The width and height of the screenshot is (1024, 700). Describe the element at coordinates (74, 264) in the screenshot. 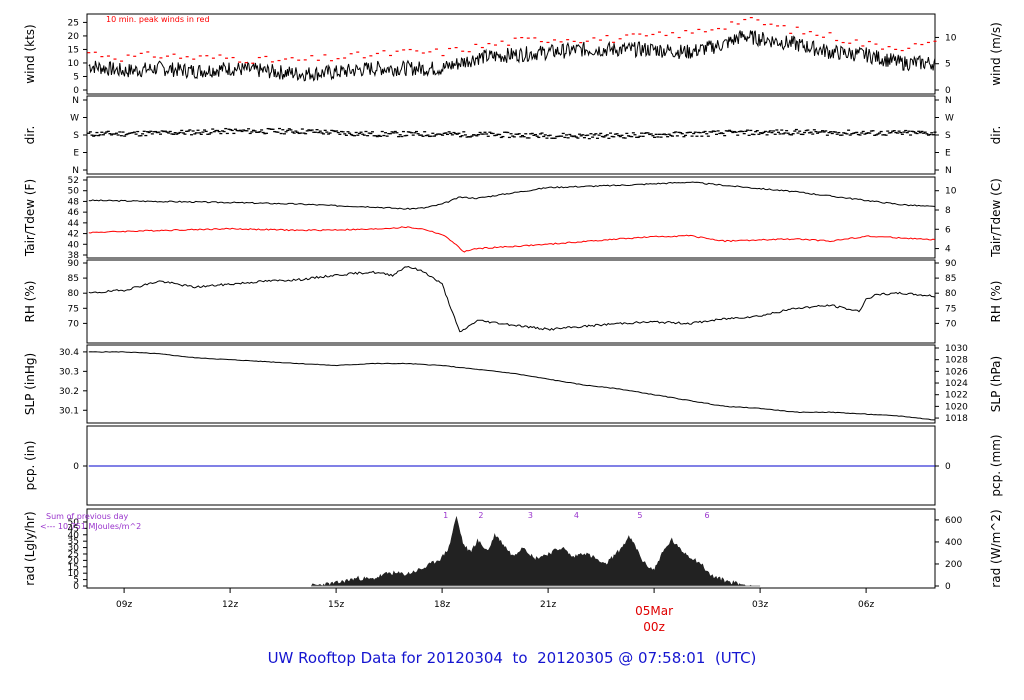

I see `rh-ticklabel-left: 90` at that location.